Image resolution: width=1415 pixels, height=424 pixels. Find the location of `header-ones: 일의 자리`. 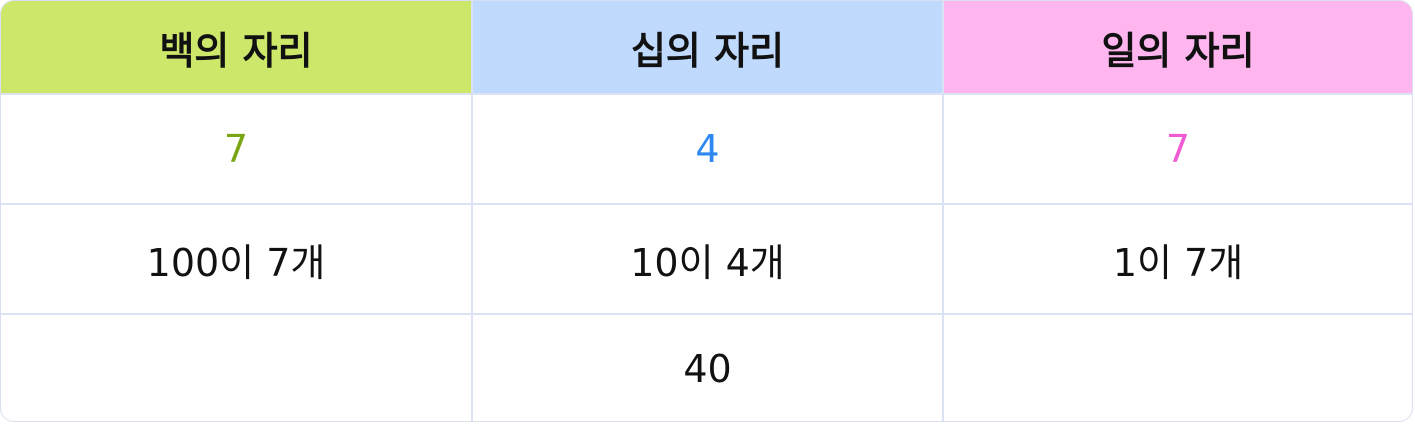

header-ones: 일의 자리 is located at coordinates (1177, 47).